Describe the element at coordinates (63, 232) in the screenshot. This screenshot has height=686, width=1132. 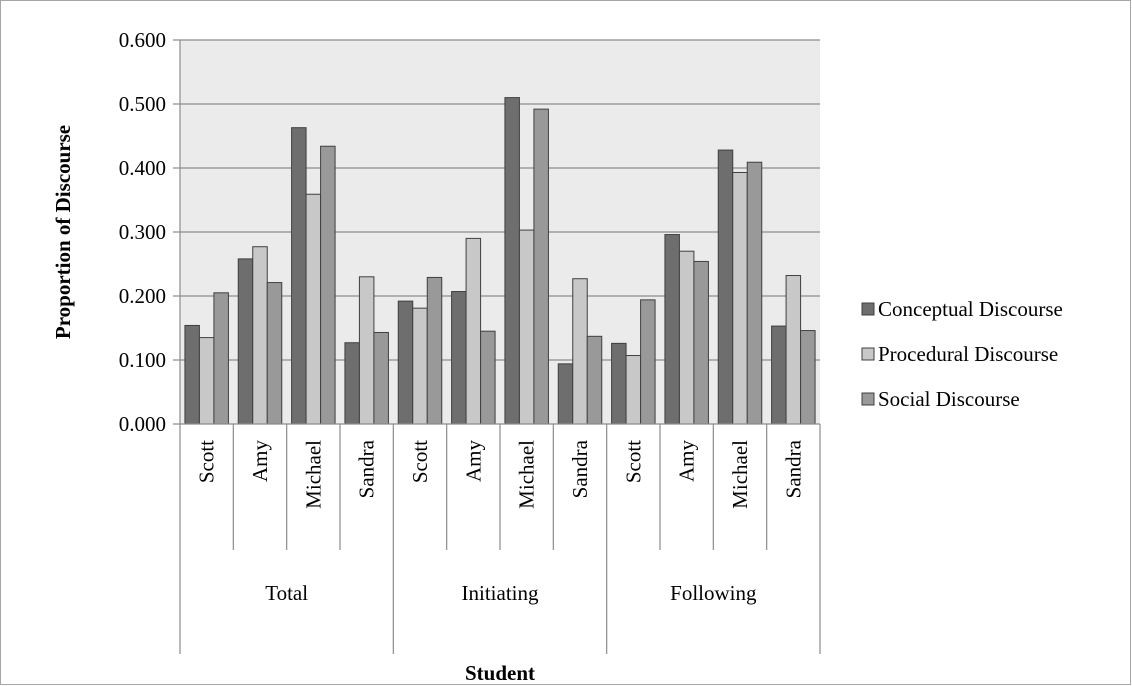
I see `y-axis-title: Proportion of Discourse` at that location.